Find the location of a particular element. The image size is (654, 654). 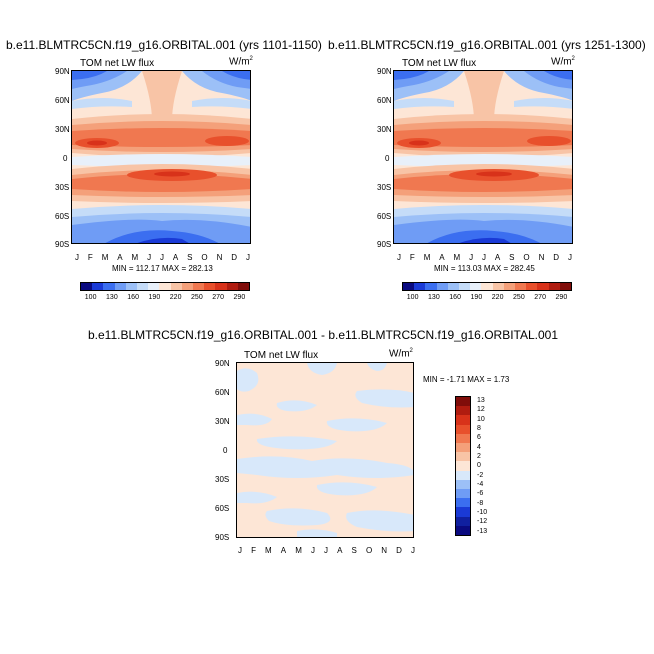

panel2-x-tick: S is located at coordinates (512, 257).